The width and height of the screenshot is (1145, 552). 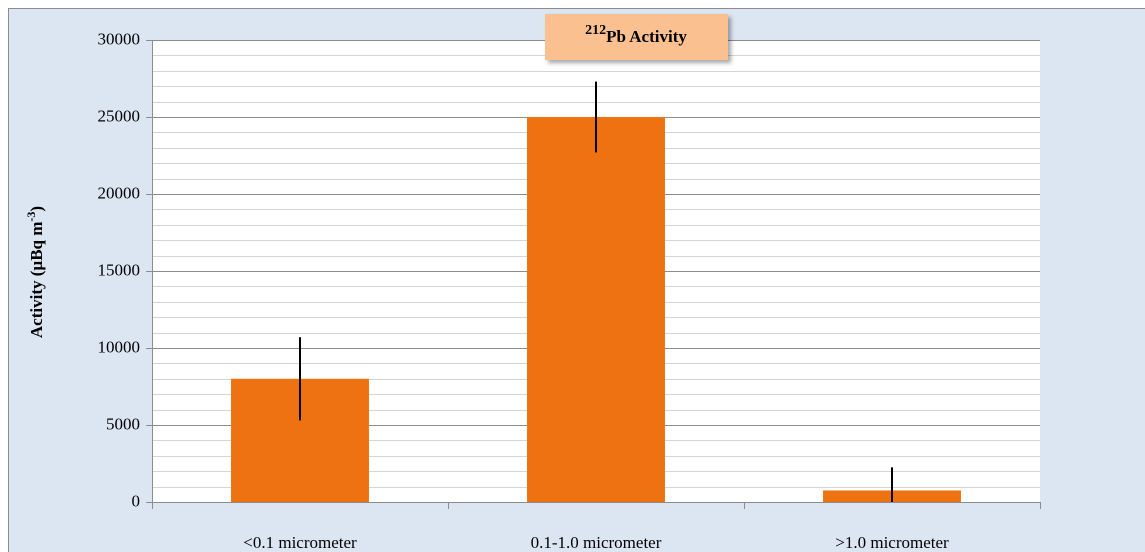 What do you see at coordinates (892, 542) in the screenshot?
I see `x-tick-label: >1.0 micrometer` at bounding box center [892, 542].